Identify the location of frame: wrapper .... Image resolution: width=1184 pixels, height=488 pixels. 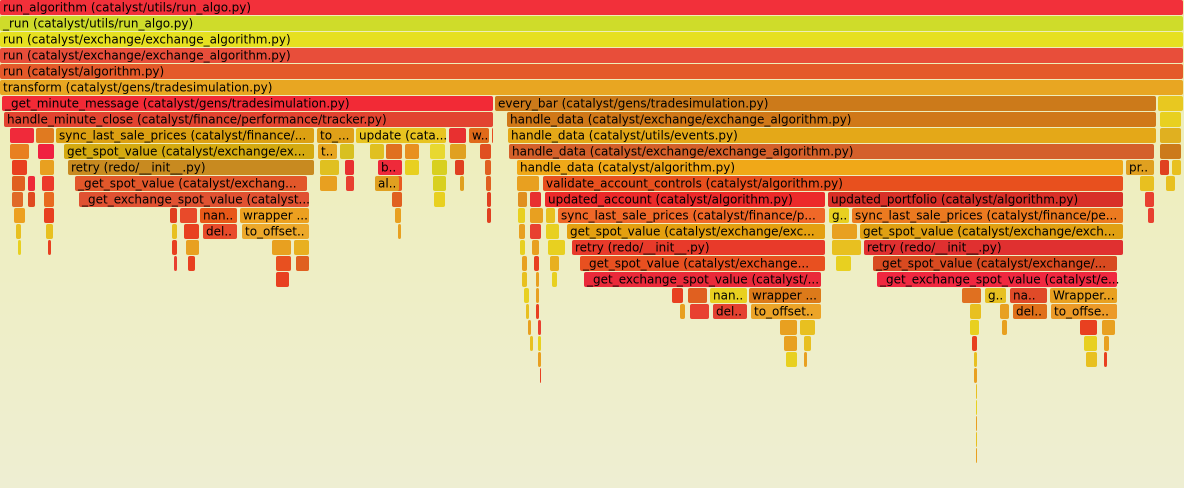
(785, 295).